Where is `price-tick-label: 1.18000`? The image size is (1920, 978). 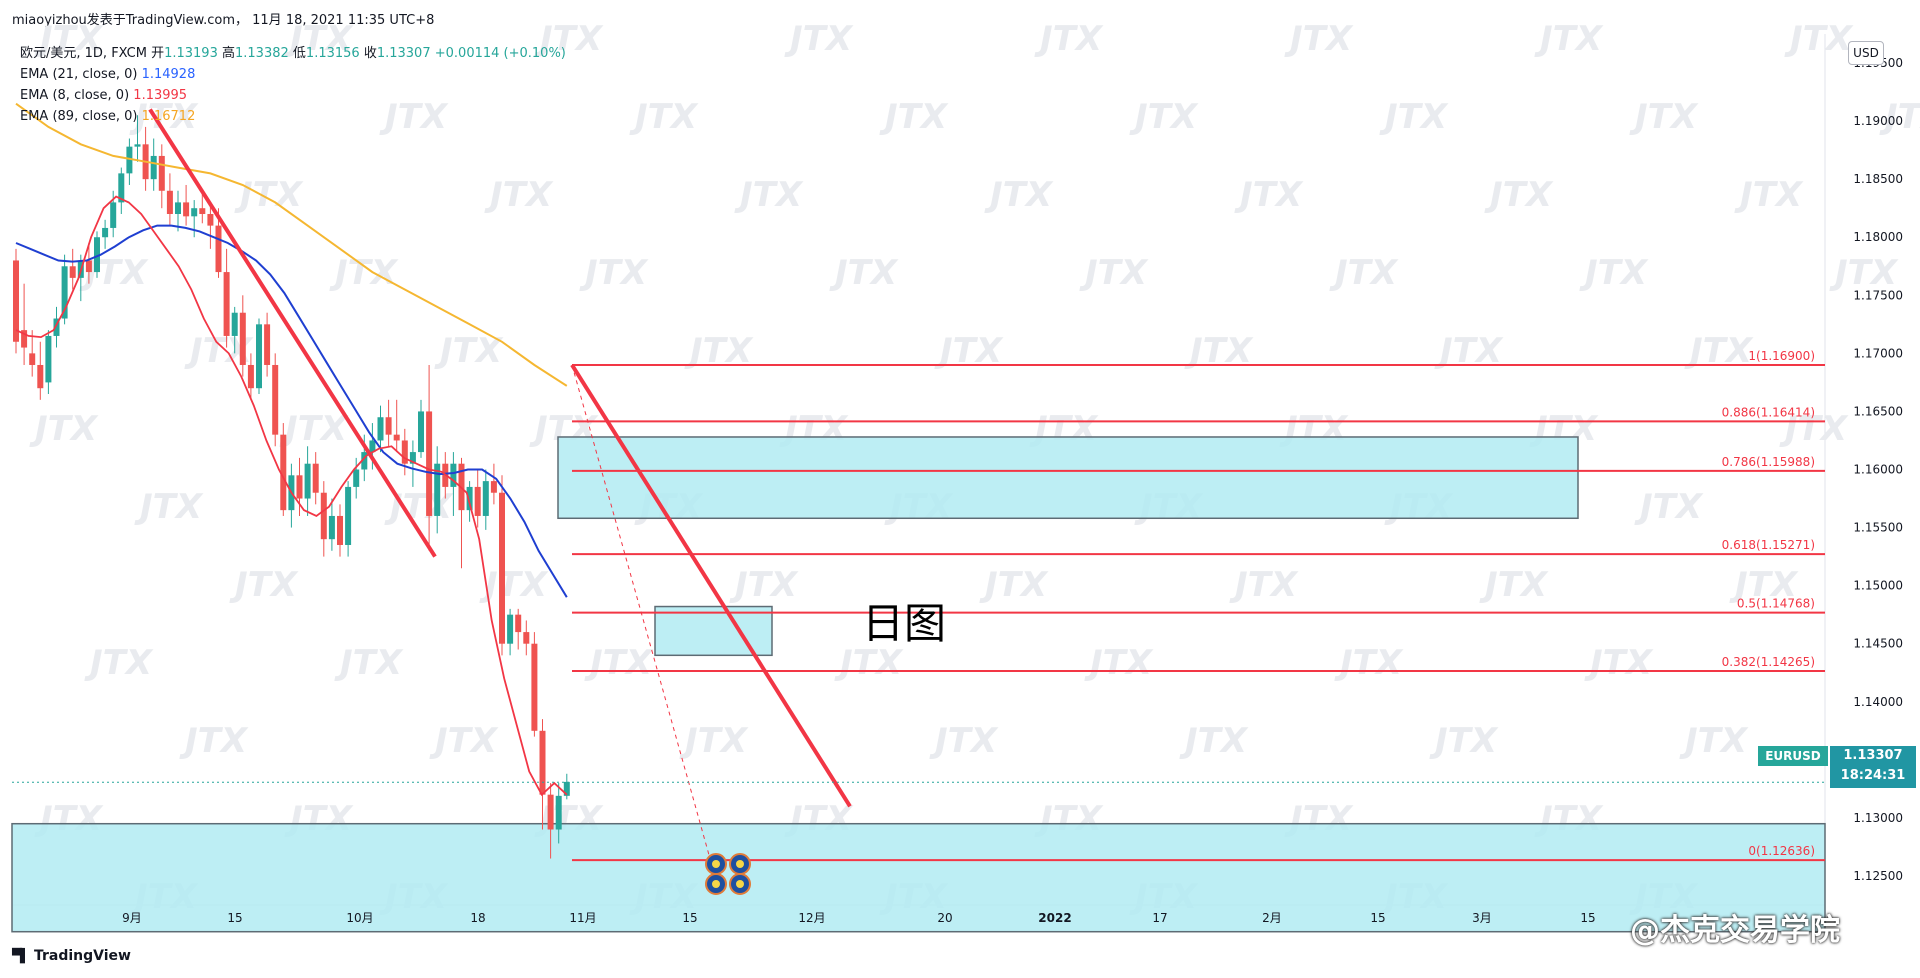 price-tick-label: 1.18000 is located at coordinates (1878, 237).